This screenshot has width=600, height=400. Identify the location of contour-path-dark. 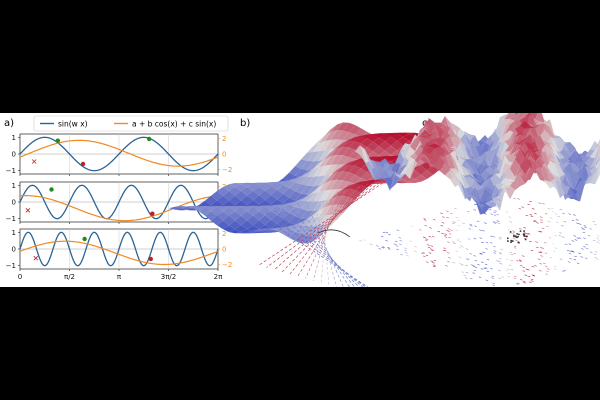
(334, 233).